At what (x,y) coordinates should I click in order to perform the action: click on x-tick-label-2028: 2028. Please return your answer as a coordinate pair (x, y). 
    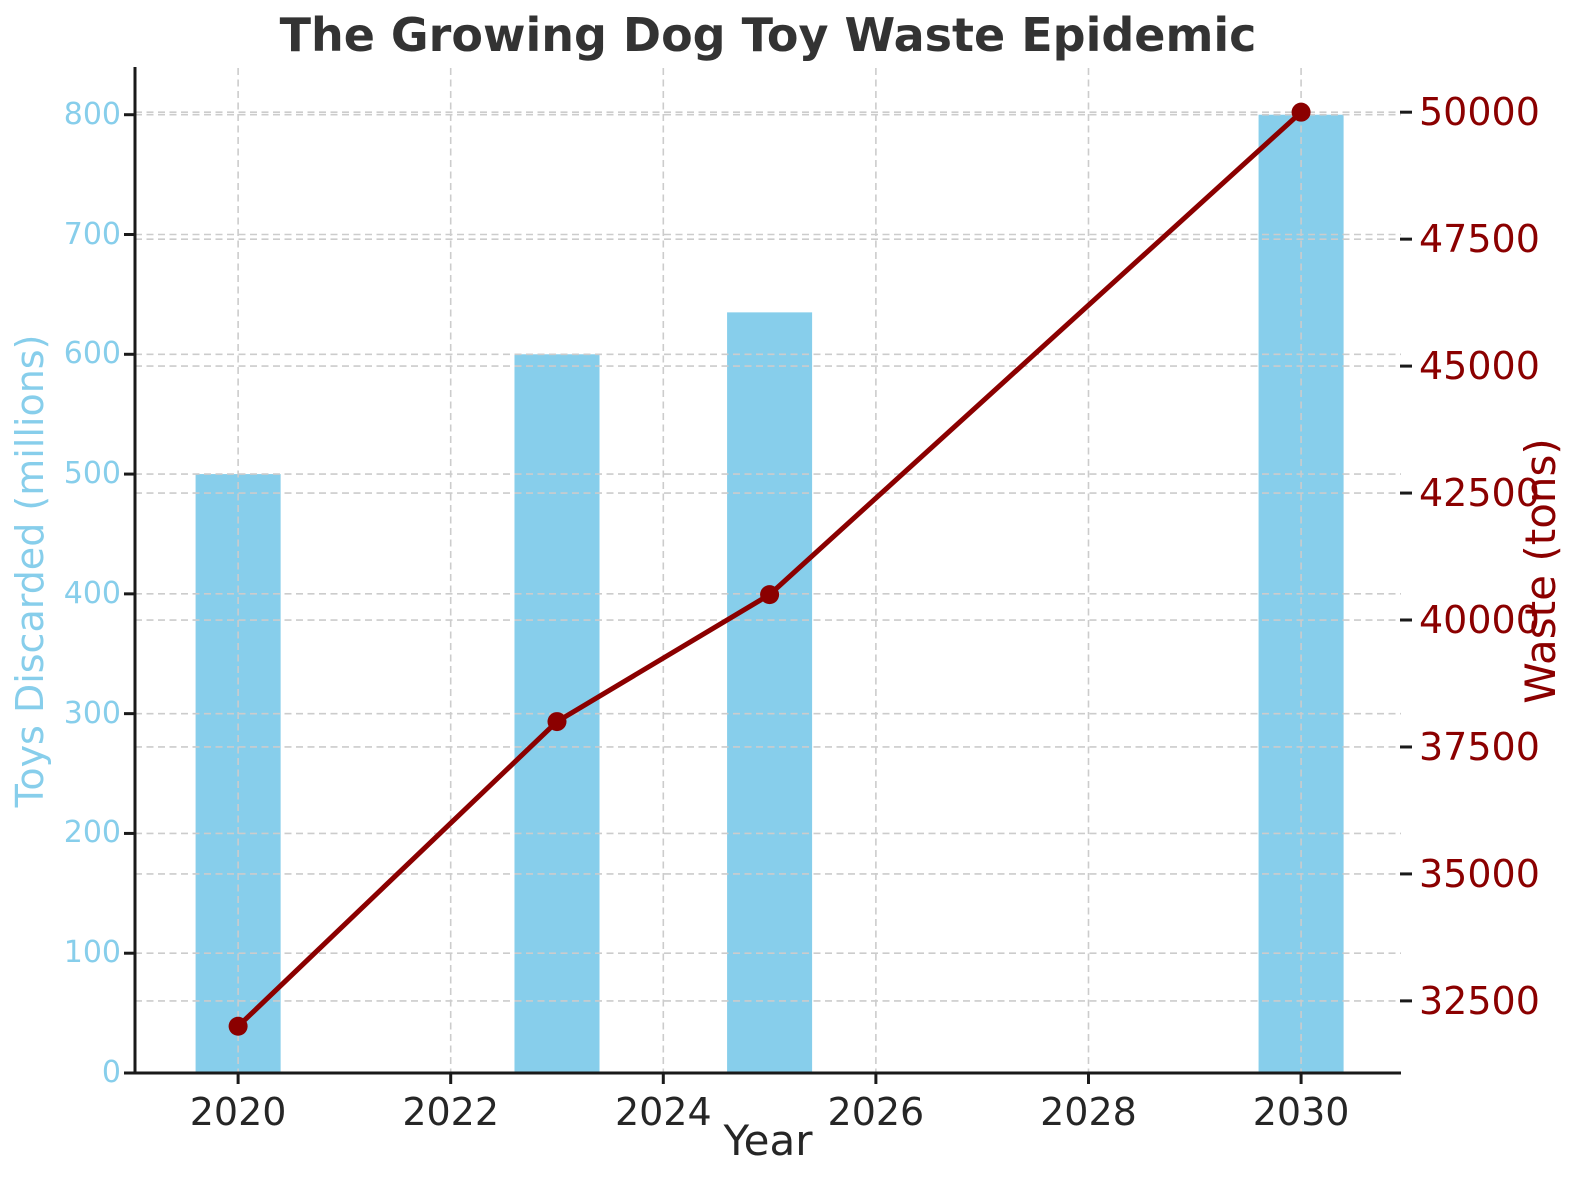
    Looking at the image, I should click on (1088, 1112).